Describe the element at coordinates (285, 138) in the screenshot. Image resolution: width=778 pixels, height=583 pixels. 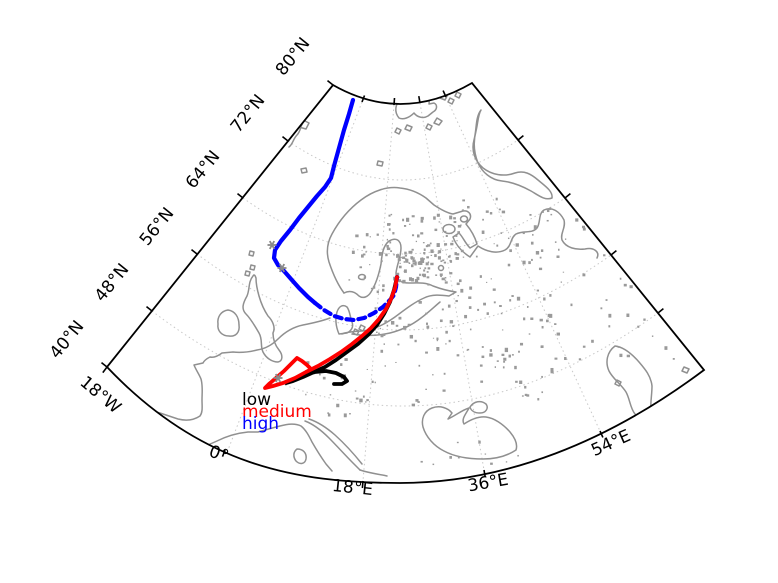
I see `tick-lat-72n` at that location.